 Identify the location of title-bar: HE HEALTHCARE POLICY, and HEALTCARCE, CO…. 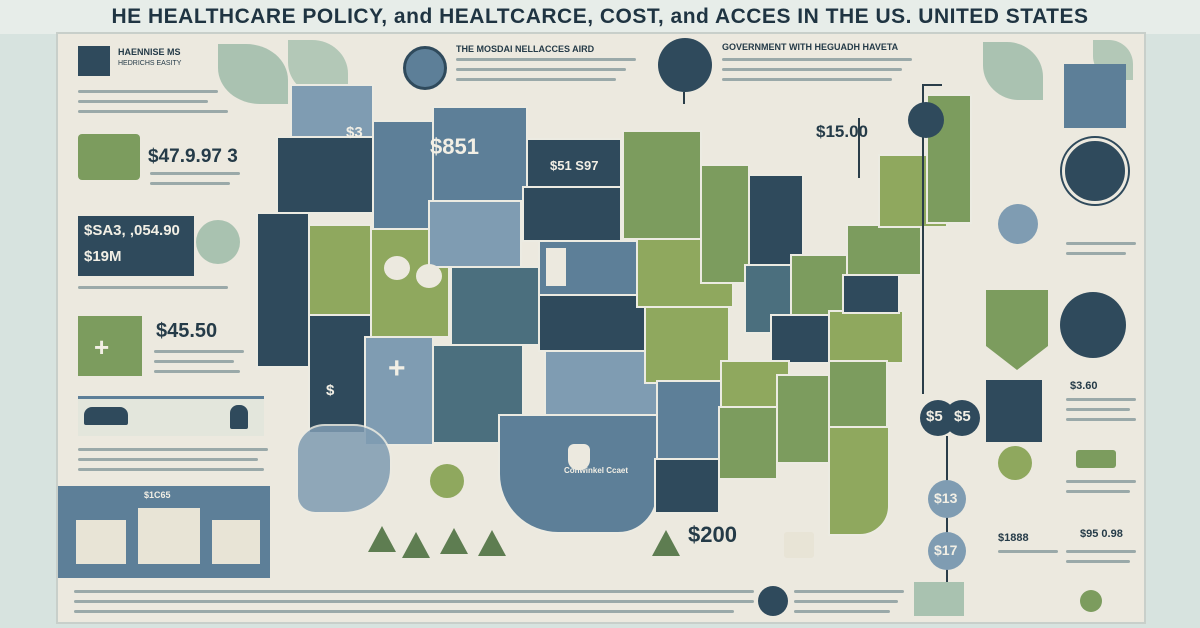
(600, 17).